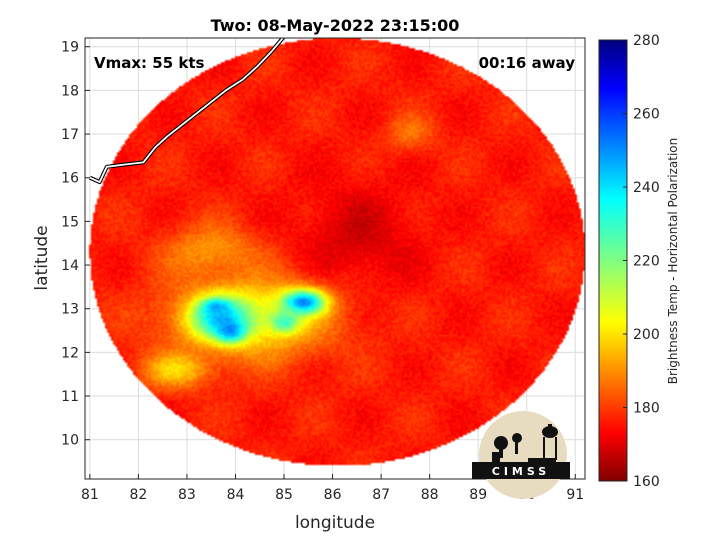 This screenshot has height=540, width=720. I want to click on colorbar-tick-label: 160, so click(646, 482).